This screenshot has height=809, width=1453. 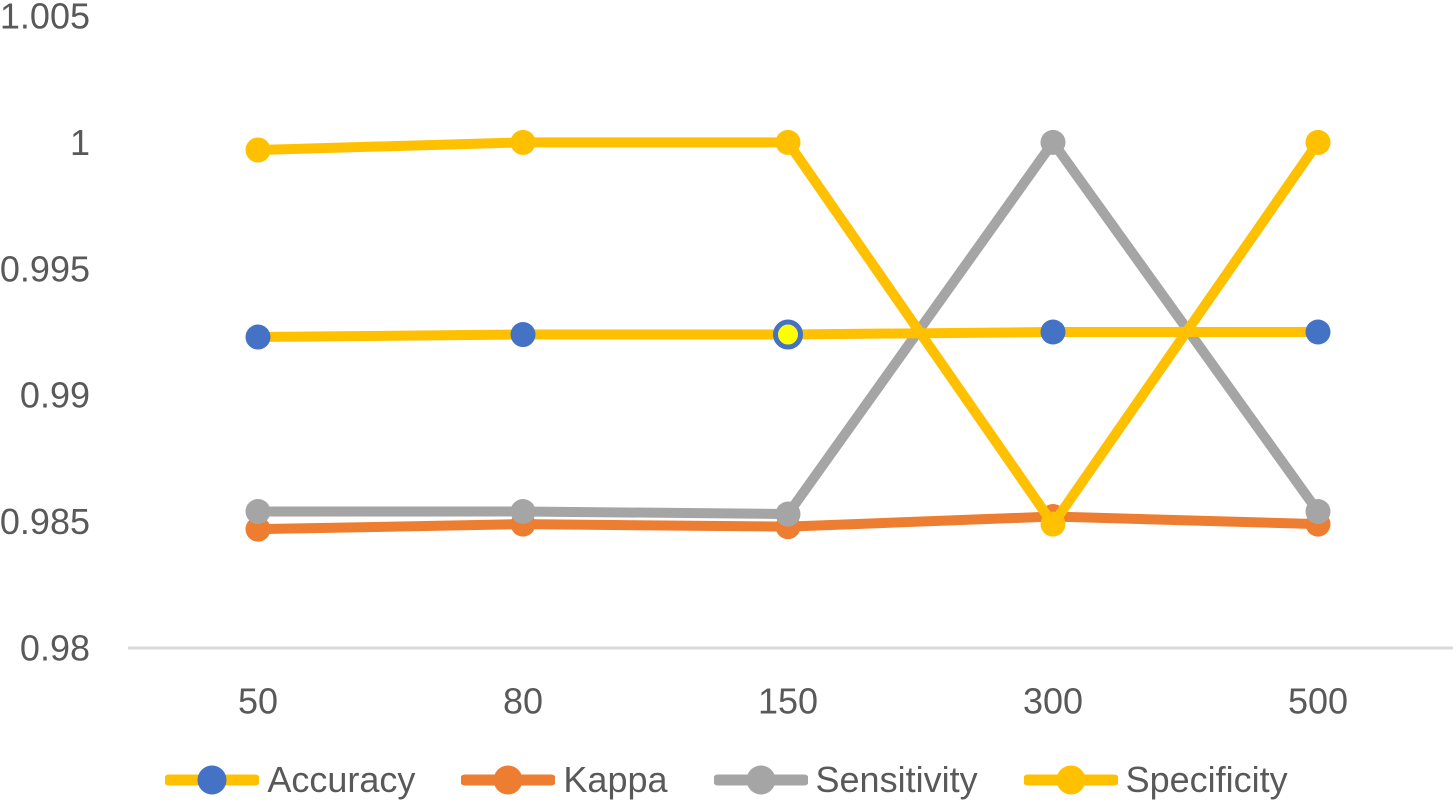 I want to click on legend-item-accuracy: Accuracy, so click(x=290, y=780).